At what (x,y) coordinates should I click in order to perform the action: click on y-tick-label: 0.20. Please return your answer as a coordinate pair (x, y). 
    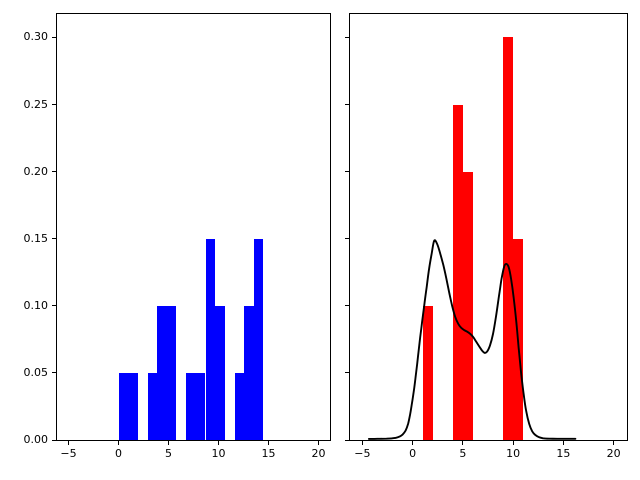
    Looking at the image, I should click on (36, 171).